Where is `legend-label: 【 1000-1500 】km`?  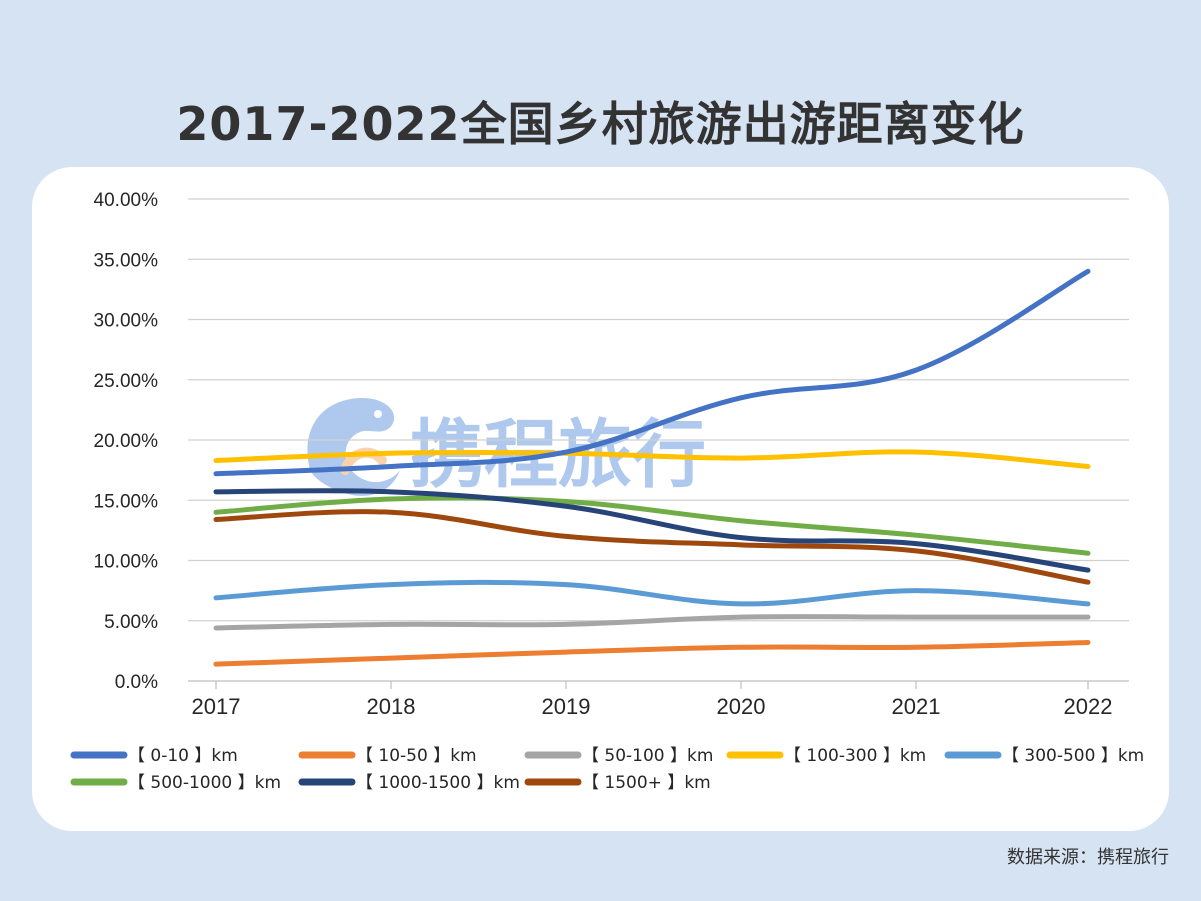
legend-label: 【 1000-1500 】km is located at coordinates (438, 783).